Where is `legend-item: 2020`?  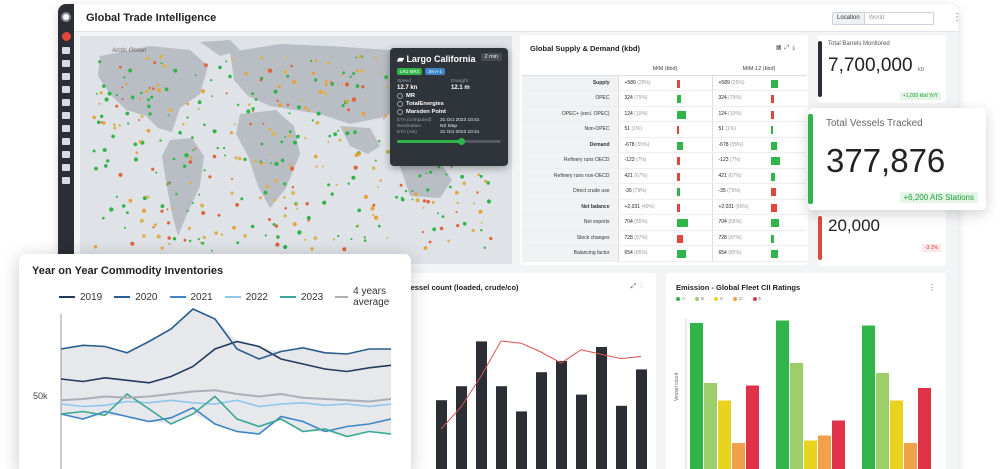
legend-item: 2020 is located at coordinates (136, 297).